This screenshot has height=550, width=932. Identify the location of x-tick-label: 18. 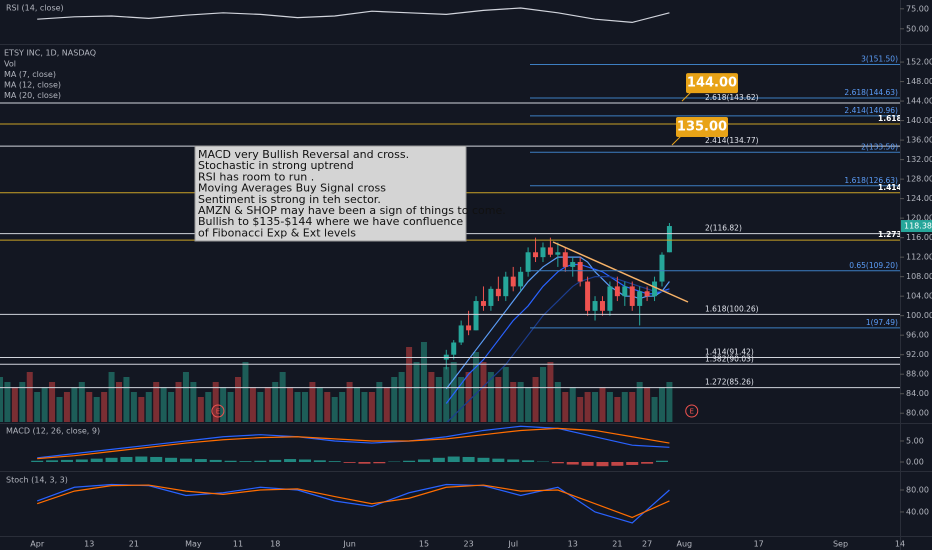
(275, 544).